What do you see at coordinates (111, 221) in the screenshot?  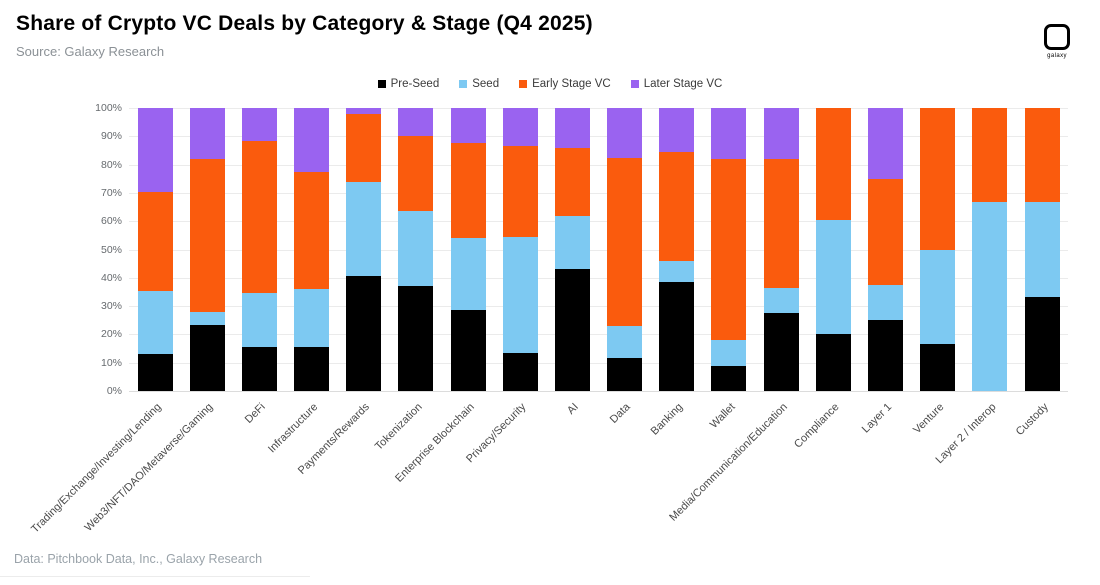 I see `y-tick-label: 60%` at bounding box center [111, 221].